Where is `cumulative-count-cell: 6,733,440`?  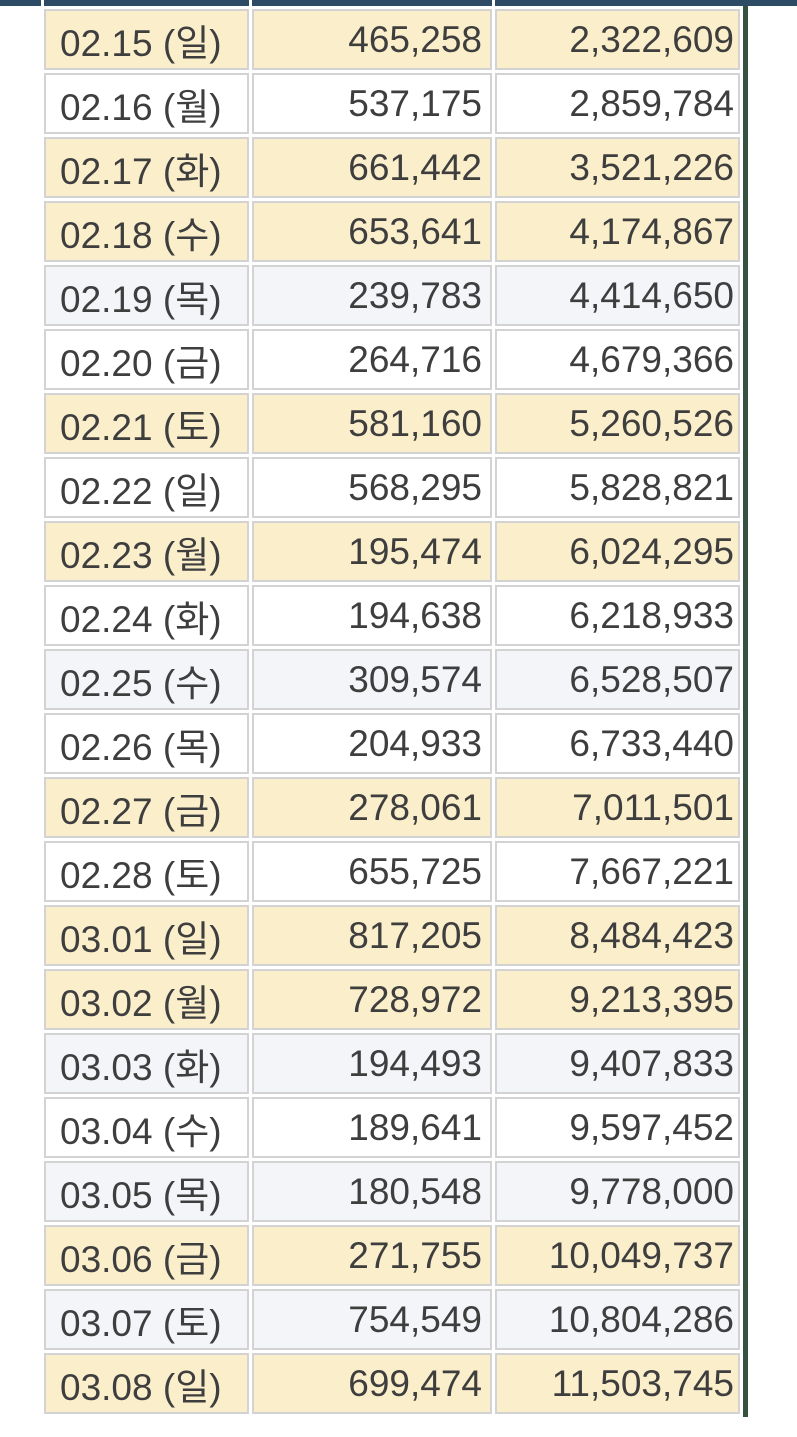 cumulative-count-cell: 6,733,440 is located at coordinates (617, 743).